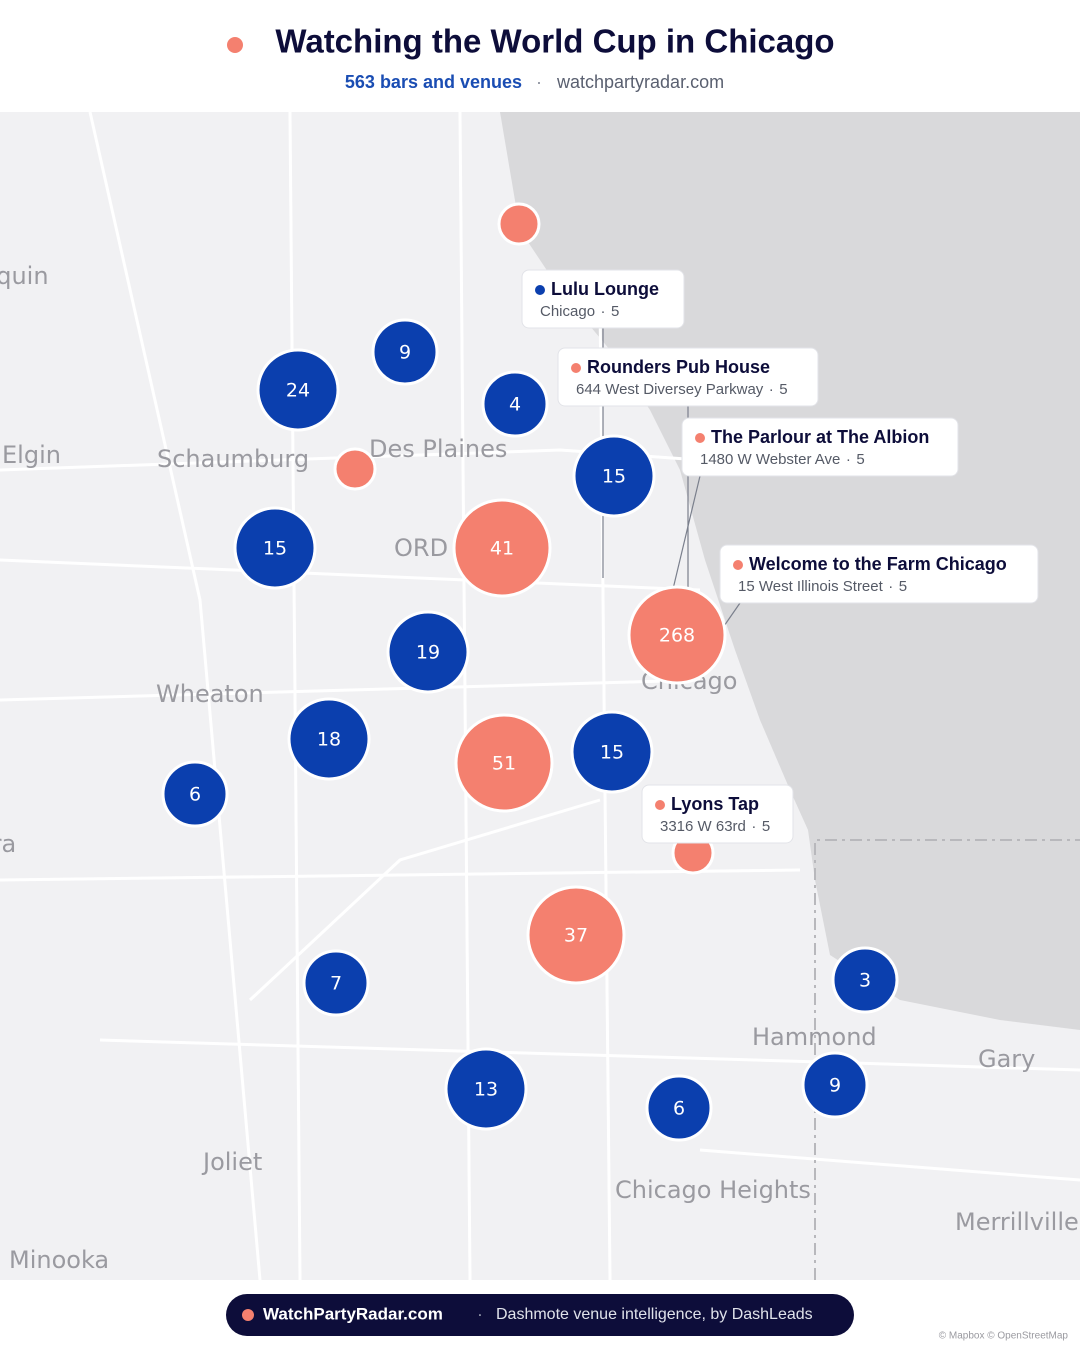 The width and height of the screenshot is (1080, 1355). I want to click on footer-pill, so click(540, 1315).